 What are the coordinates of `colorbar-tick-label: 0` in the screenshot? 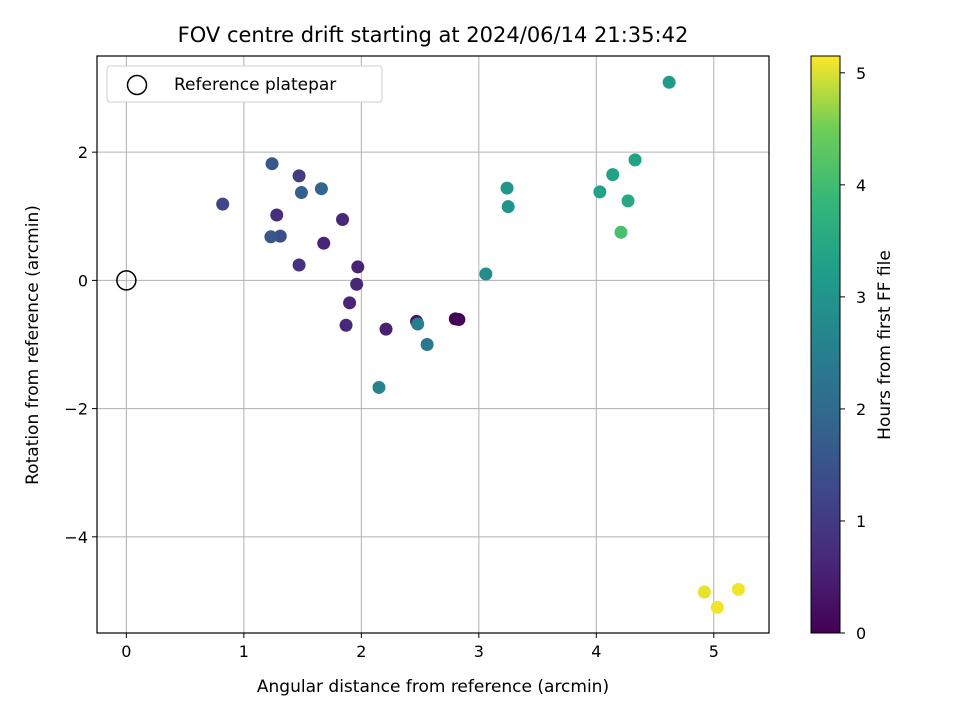 It's located at (861, 633).